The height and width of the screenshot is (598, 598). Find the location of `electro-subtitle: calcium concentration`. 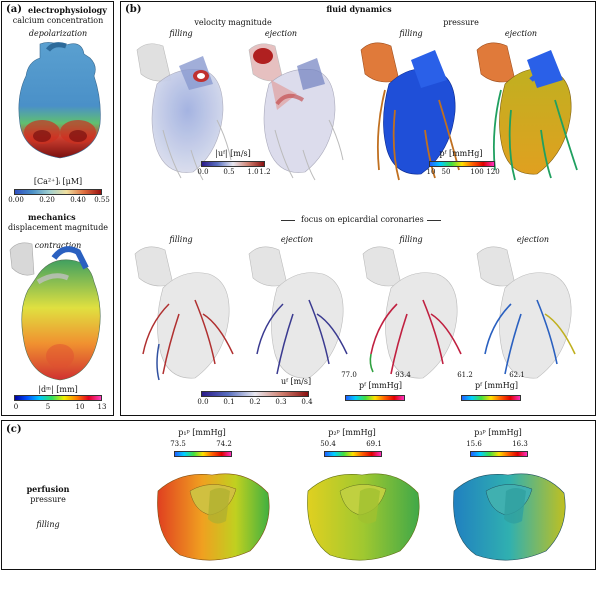

electro-subtitle: calcium concentration is located at coordinates (58, 20).